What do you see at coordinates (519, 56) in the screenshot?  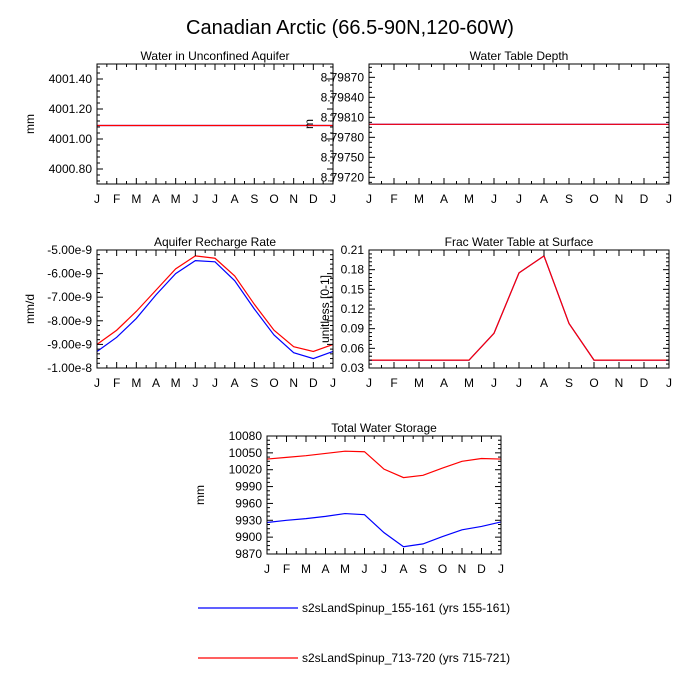 I see `panel-title: Water Table Depth` at bounding box center [519, 56].